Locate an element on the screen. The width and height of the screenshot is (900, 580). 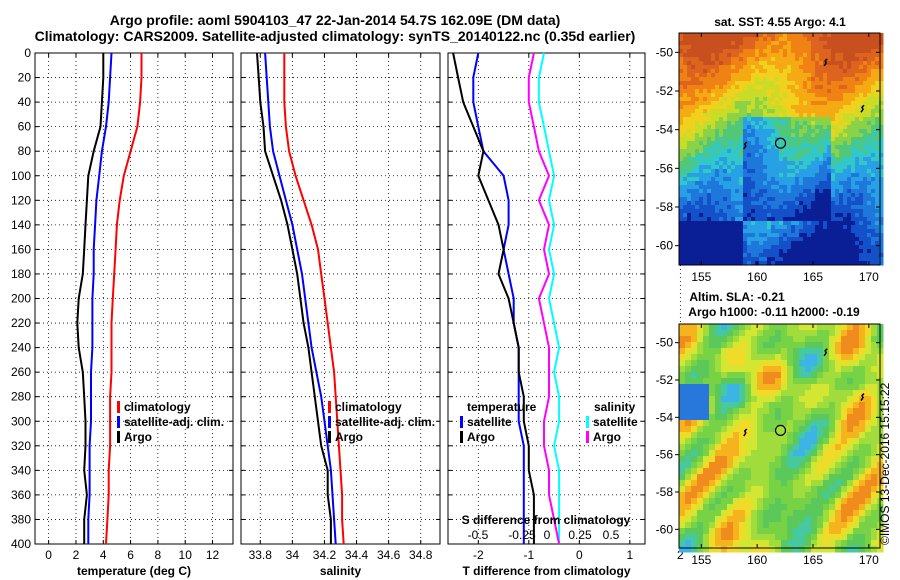
legend-title-salinity: salinity is located at coordinates (615, 407).